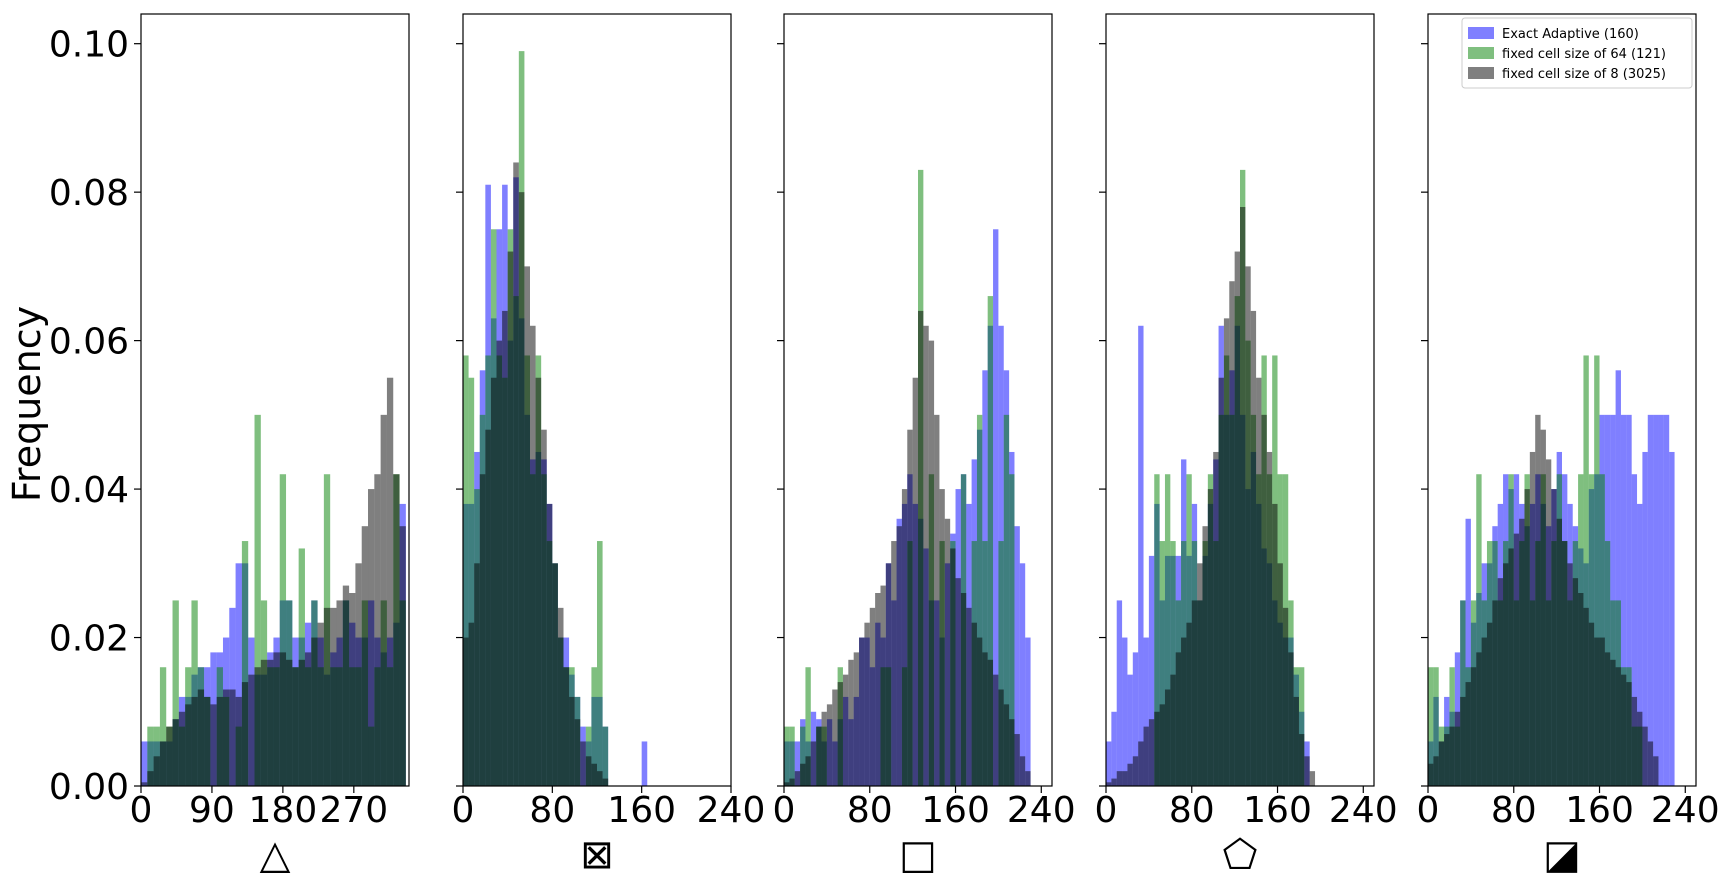  I want to click on bar-s3-b35, so click(974, 704).